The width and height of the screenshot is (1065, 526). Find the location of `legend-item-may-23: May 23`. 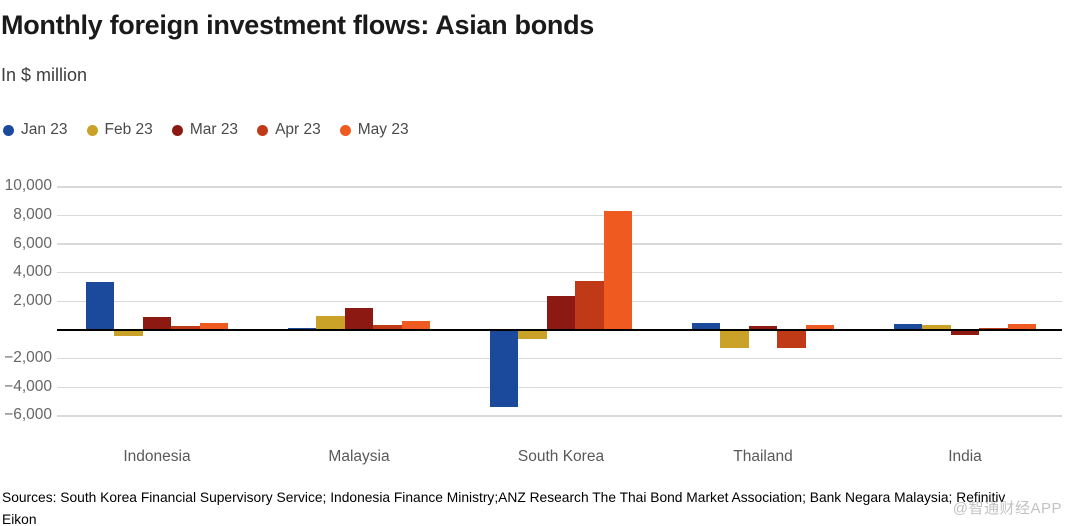

legend-item-may-23: May 23 is located at coordinates (374, 130).